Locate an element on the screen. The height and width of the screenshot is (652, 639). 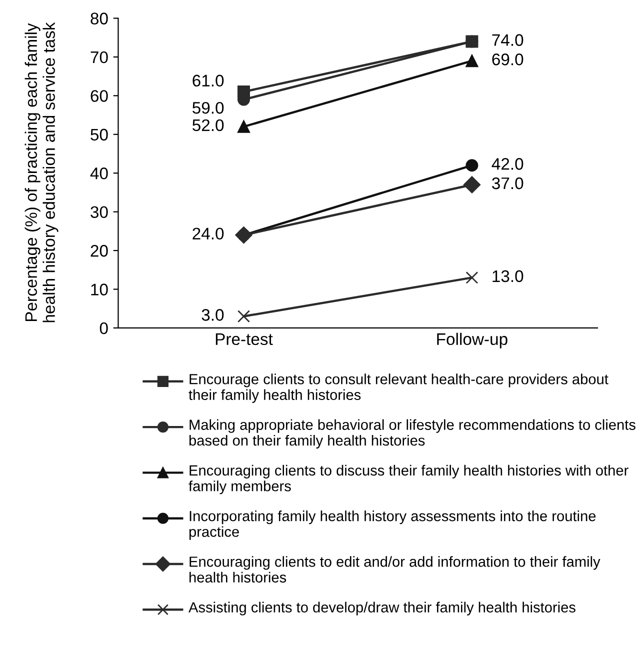
data-label: 52.0 is located at coordinates (208, 125).